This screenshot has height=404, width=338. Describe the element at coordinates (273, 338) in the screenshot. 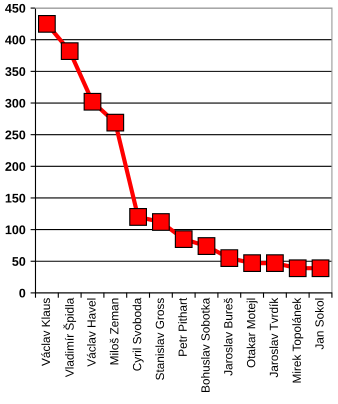

I see `x-tick-label: Jaroslav Tvrdík` at that location.